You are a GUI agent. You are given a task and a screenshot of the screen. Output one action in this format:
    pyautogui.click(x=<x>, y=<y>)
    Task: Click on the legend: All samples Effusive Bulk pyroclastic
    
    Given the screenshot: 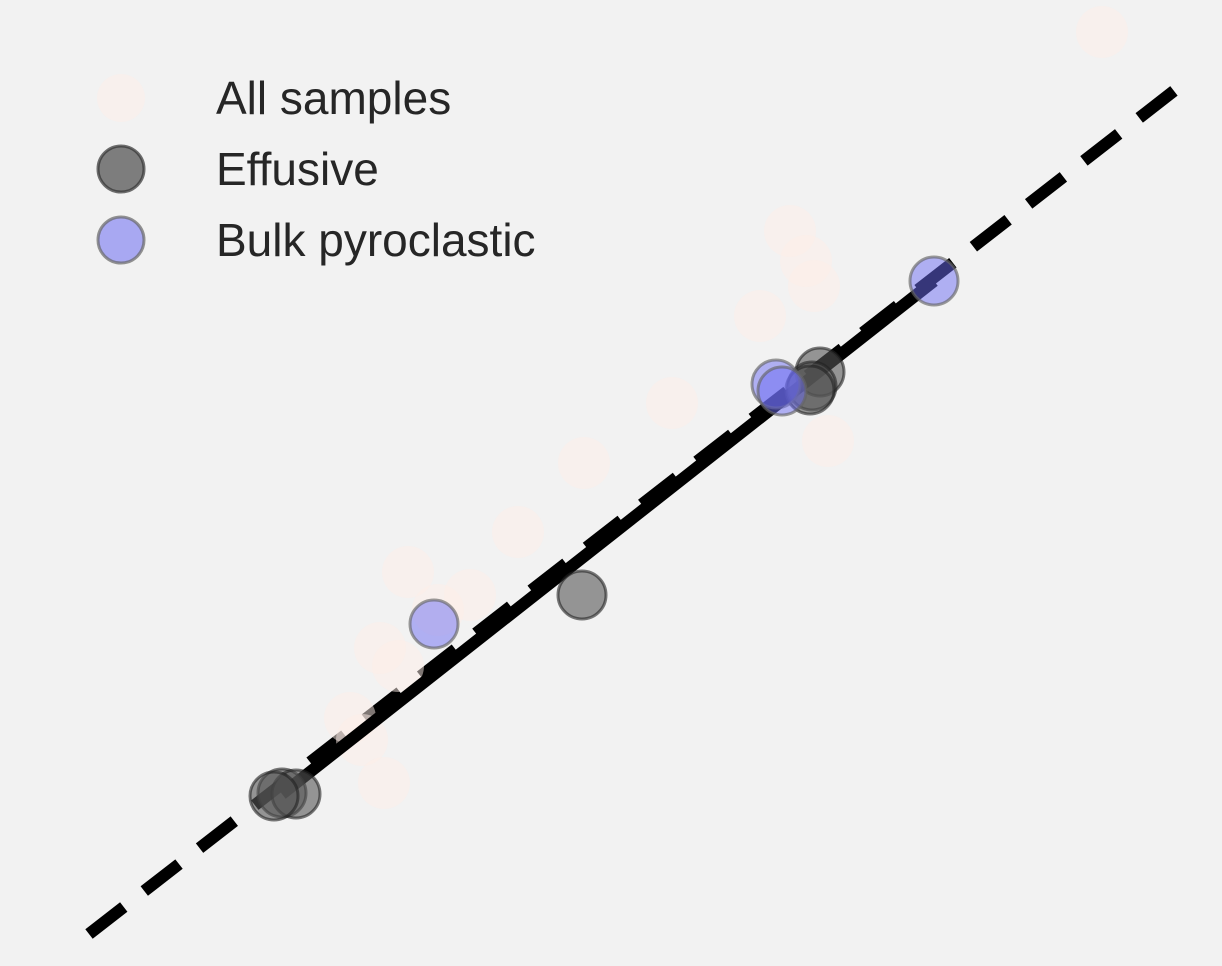 What is the action you would take?
    pyautogui.click(x=316, y=168)
    